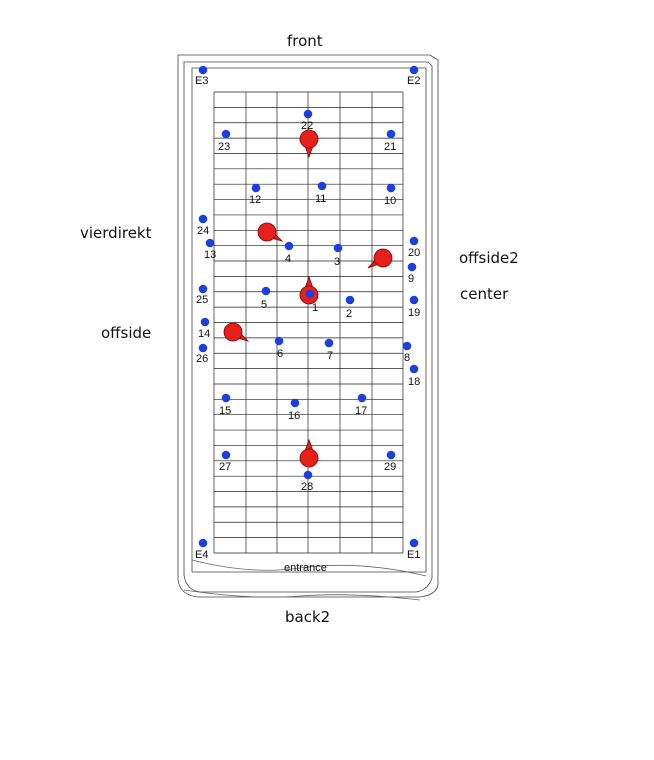  What do you see at coordinates (224, 147) in the screenshot?
I see `point-label: 23` at bounding box center [224, 147].